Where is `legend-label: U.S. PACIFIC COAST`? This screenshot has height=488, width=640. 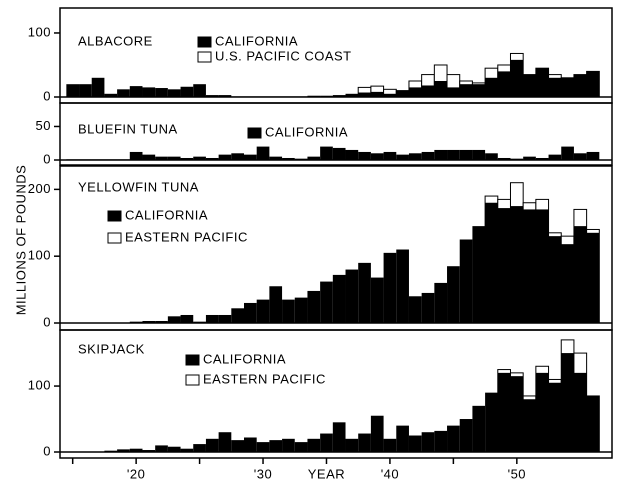 legend-label: U.S. PACIFIC COAST is located at coordinates (283, 55).